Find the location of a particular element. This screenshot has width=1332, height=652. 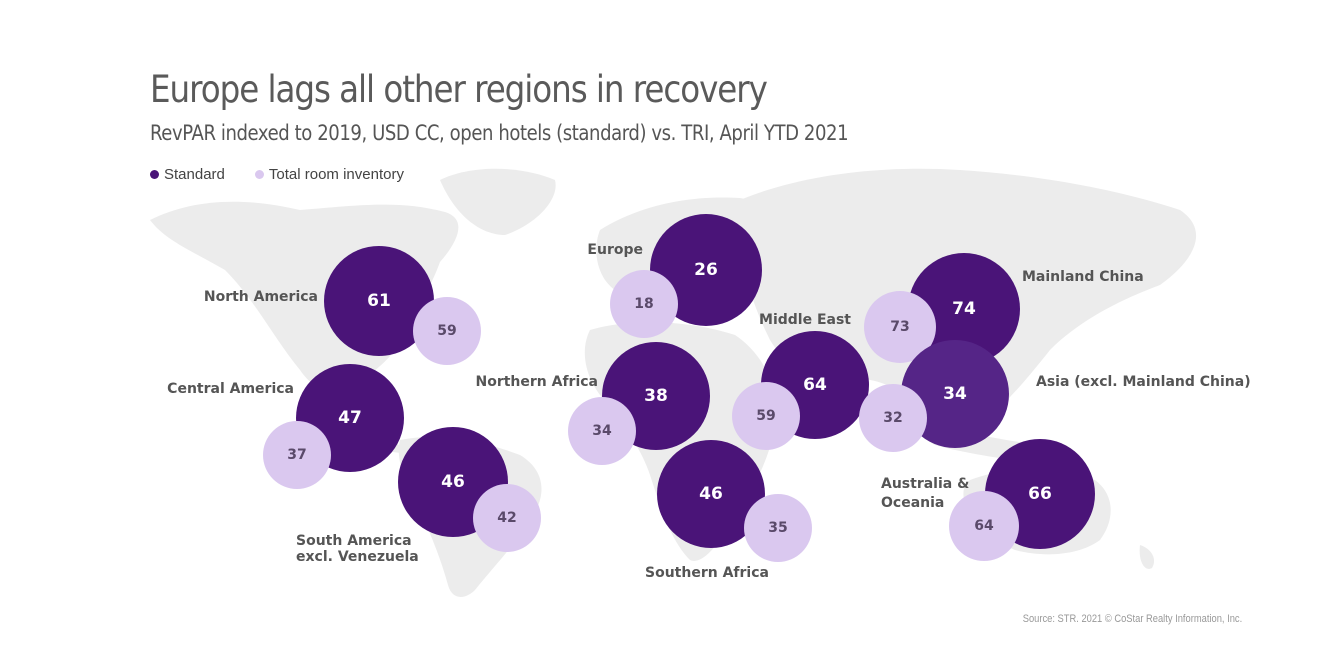

value-label-standard-asia-excl-mainland-china: 34 is located at coordinates (955, 394).